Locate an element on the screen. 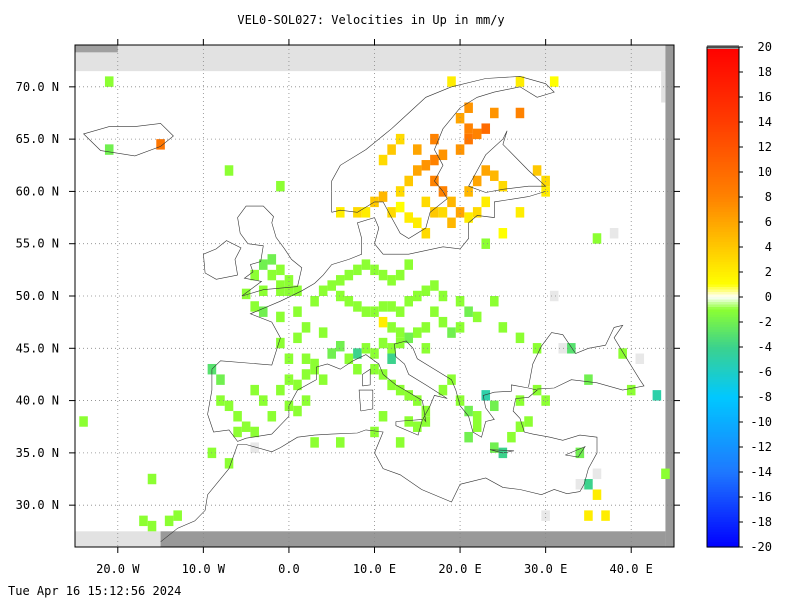  colorbar-label: 12 is located at coordinates (765, 147).